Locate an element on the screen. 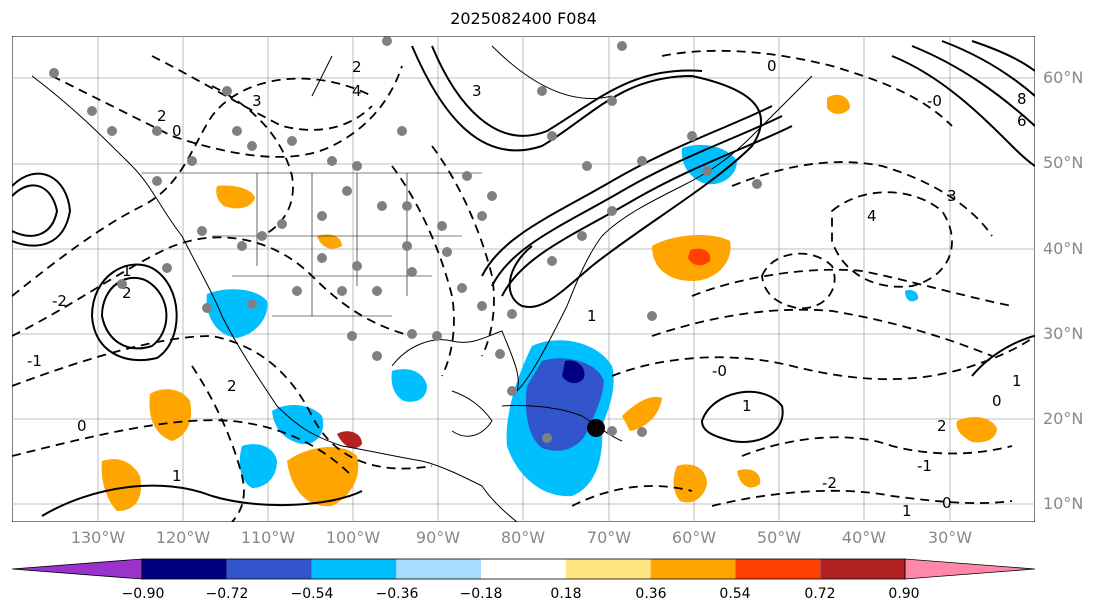 The height and width of the screenshot is (615, 1105). lat-label: 10°N is located at coordinates (1063, 503).